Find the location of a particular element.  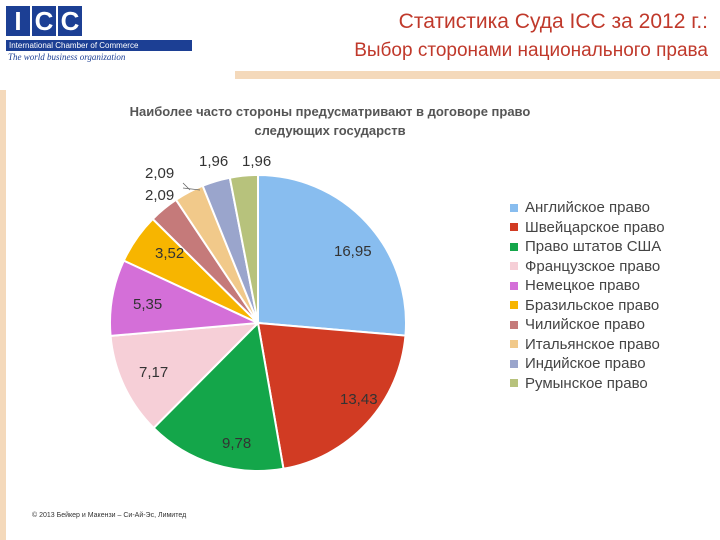

chart-title-line-2: следующих государств is located at coordinates (330, 130).